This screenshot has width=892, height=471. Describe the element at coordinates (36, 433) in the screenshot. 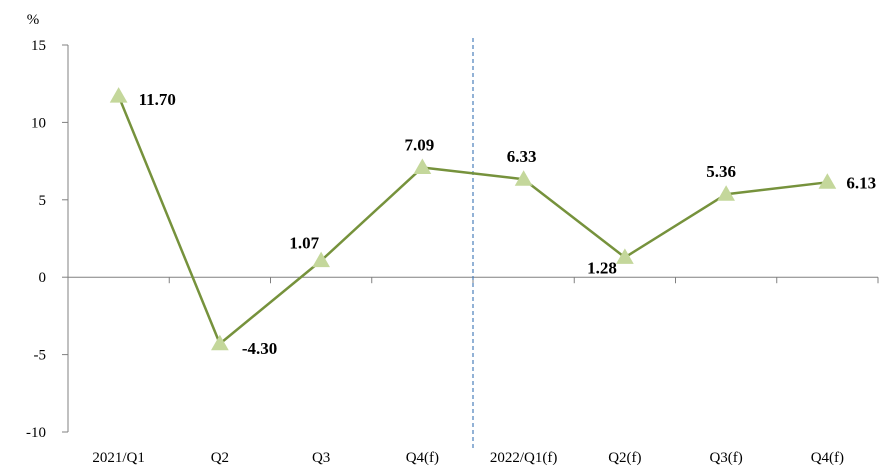

I see `y-tick-label: -10` at that location.